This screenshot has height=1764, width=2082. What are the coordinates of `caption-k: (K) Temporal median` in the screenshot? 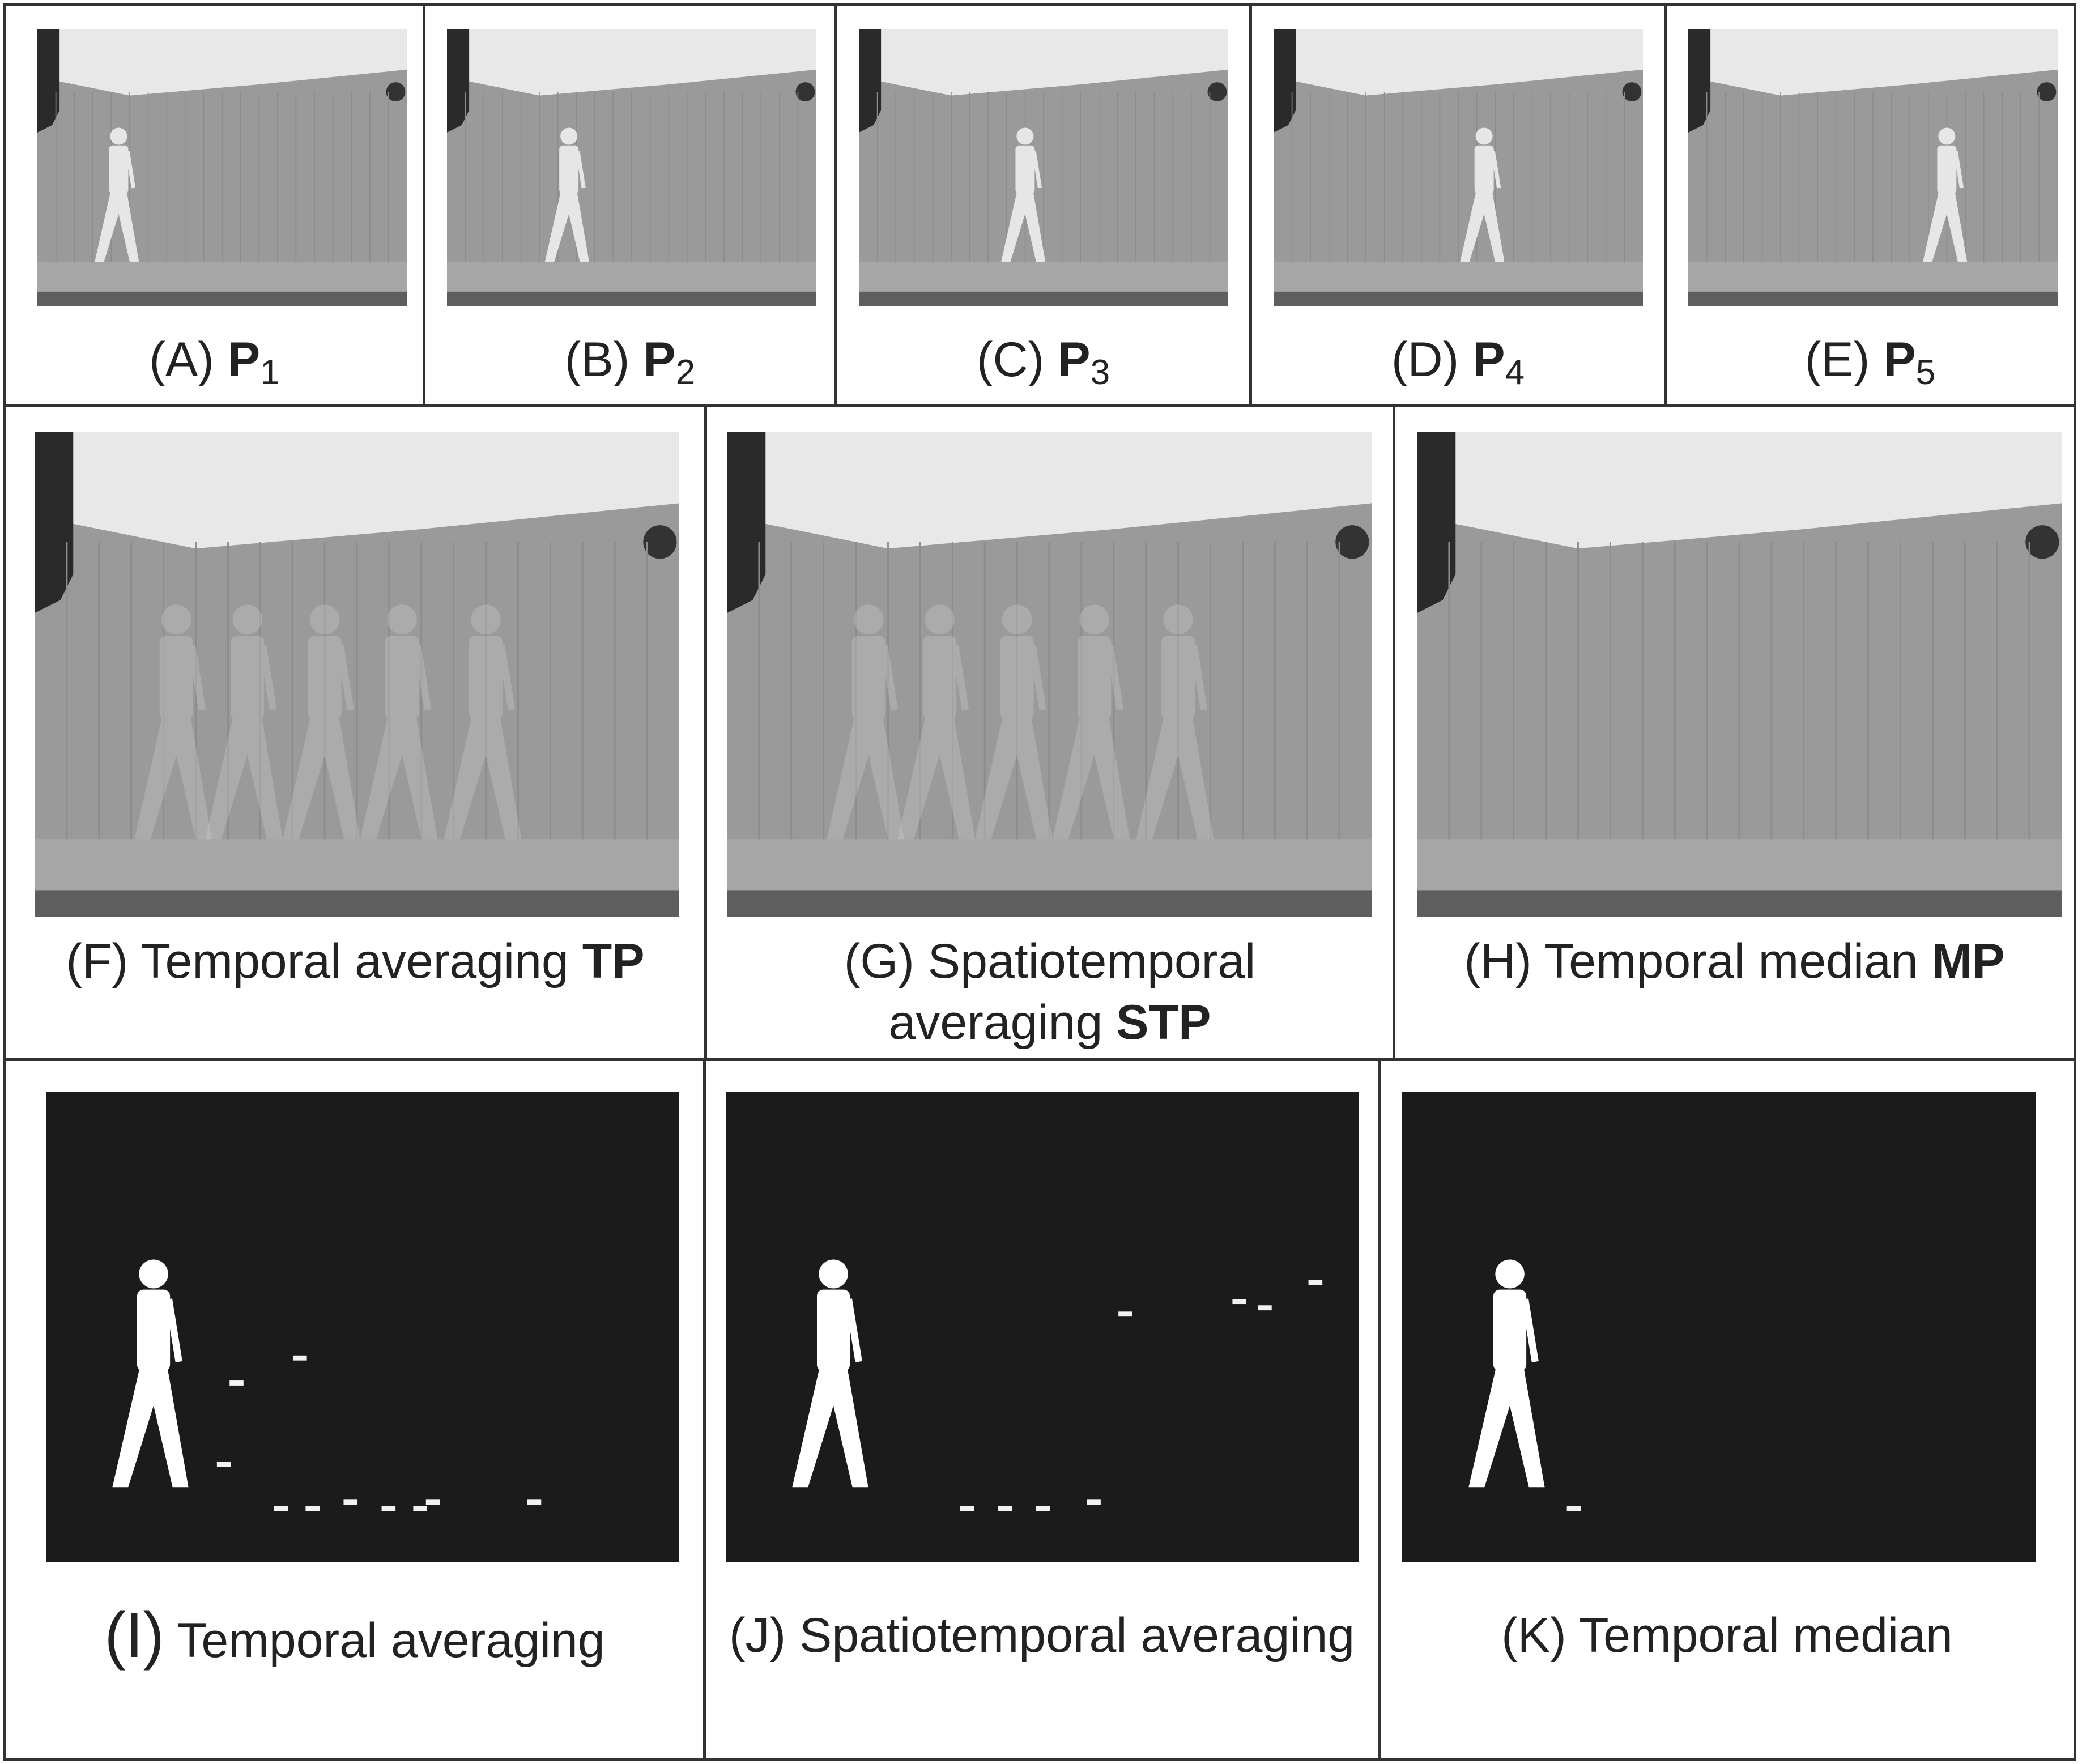 It's located at (1727, 1635).